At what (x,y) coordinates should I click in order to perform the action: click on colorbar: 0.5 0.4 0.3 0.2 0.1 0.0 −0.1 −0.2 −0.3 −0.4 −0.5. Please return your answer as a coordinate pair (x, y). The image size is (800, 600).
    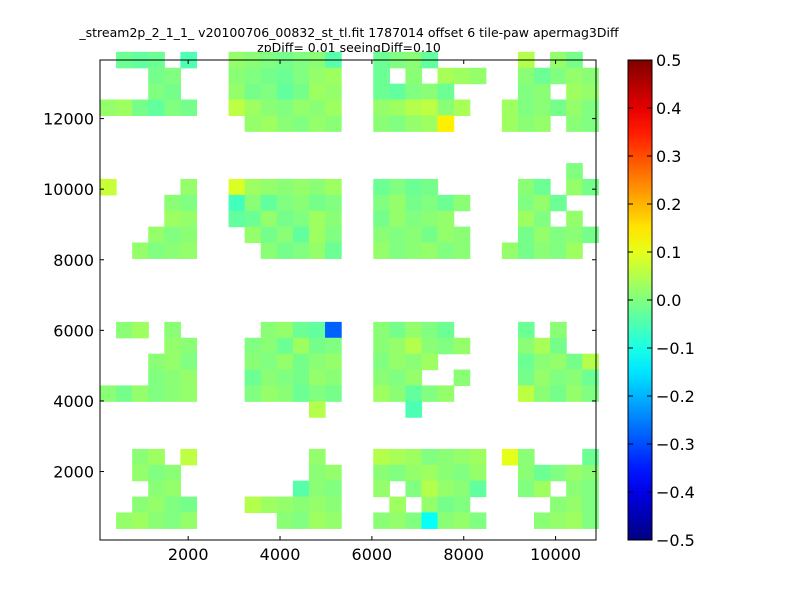
    Looking at the image, I should click on (661, 300).